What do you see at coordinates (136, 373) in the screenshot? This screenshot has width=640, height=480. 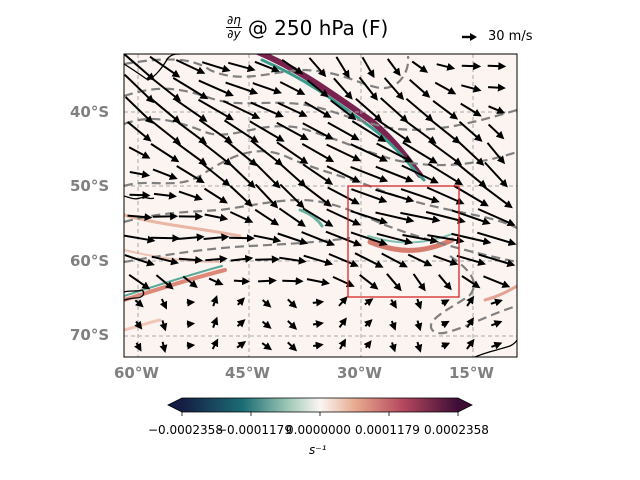 I see `lon-label-60w: 60°W` at bounding box center [136, 373].